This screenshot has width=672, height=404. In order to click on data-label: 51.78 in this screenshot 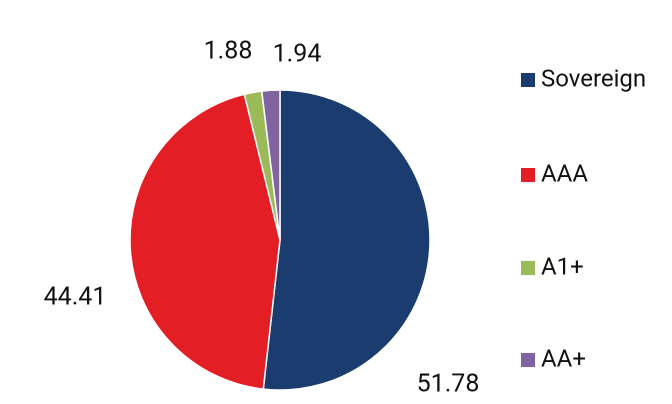, I will do `click(448, 384)`.